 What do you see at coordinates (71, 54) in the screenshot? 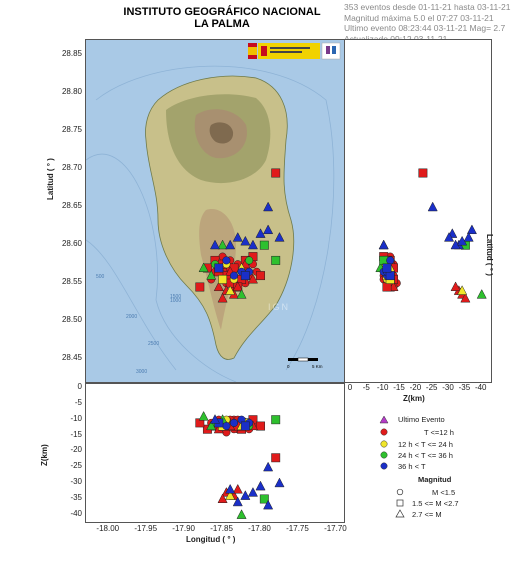
I see `lat-tick-label: 28.85` at bounding box center [71, 54].